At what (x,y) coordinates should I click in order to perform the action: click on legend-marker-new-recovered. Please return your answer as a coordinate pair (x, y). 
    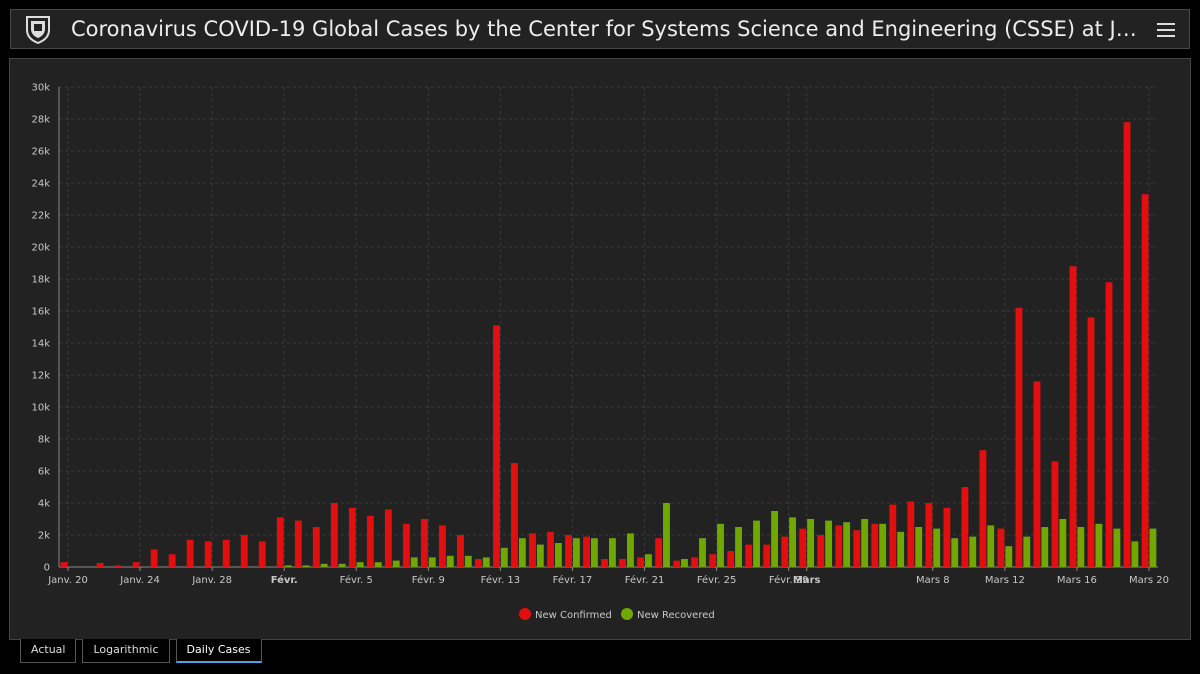
    Looking at the image, I should click on (627, 614).